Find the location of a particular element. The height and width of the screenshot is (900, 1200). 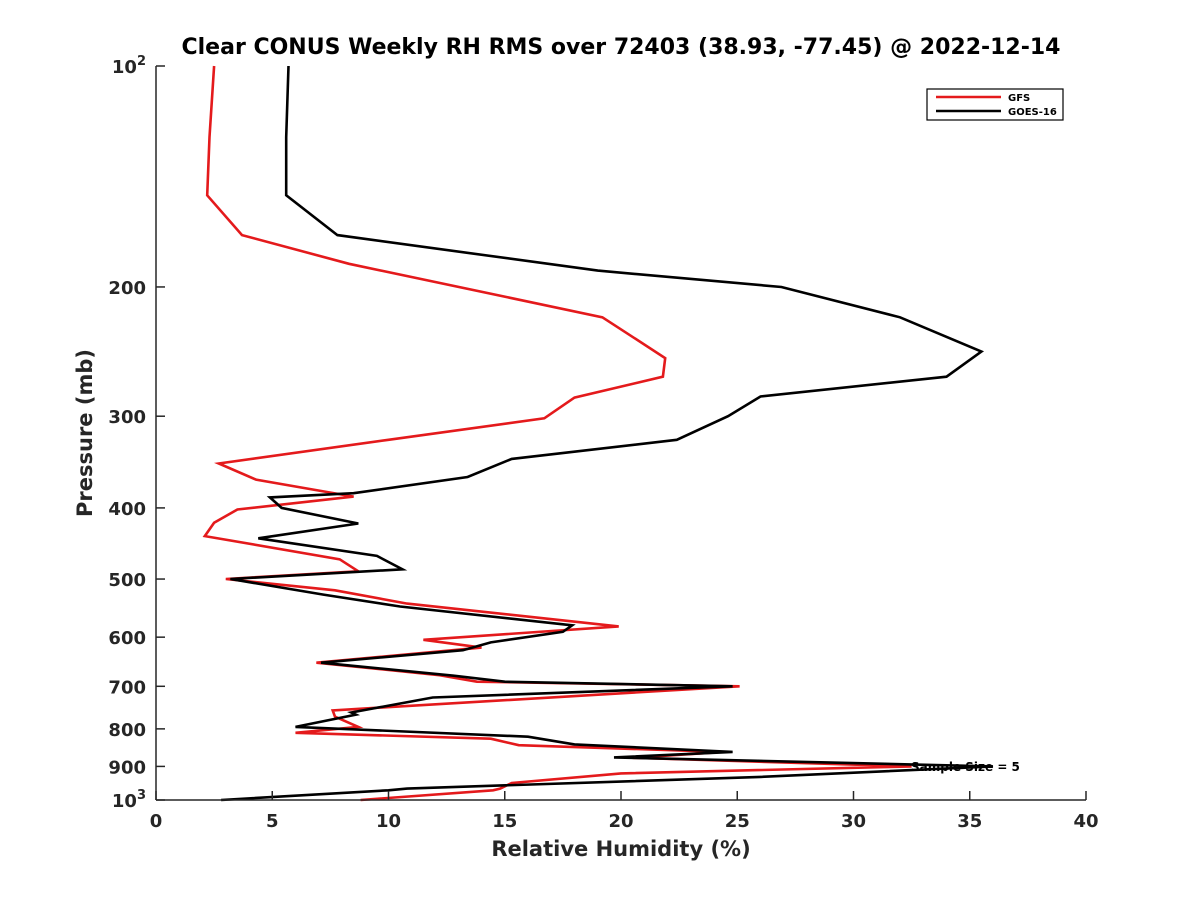

y-tick-label: 800 is located at coordinates (127, 730).